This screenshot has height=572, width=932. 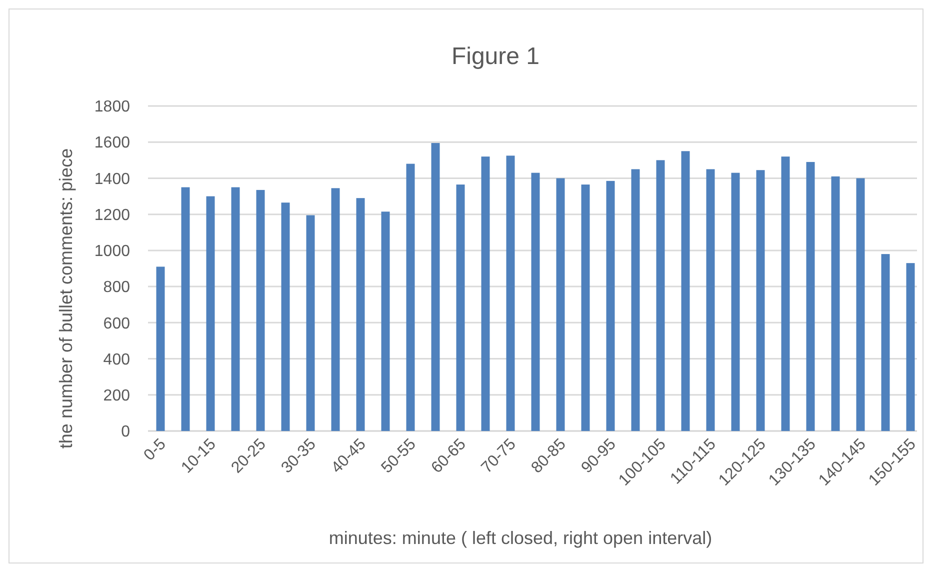 What do you see at coordinates (112, 143) in the screenshot?
I see `y-tick-label: 1600` at bounding box center [112, 143].